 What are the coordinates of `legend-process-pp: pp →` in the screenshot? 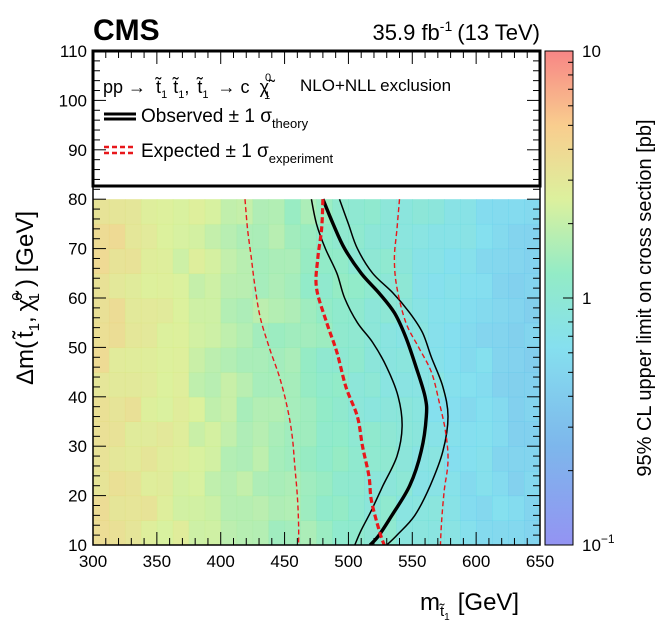 It's located at (124, 87).